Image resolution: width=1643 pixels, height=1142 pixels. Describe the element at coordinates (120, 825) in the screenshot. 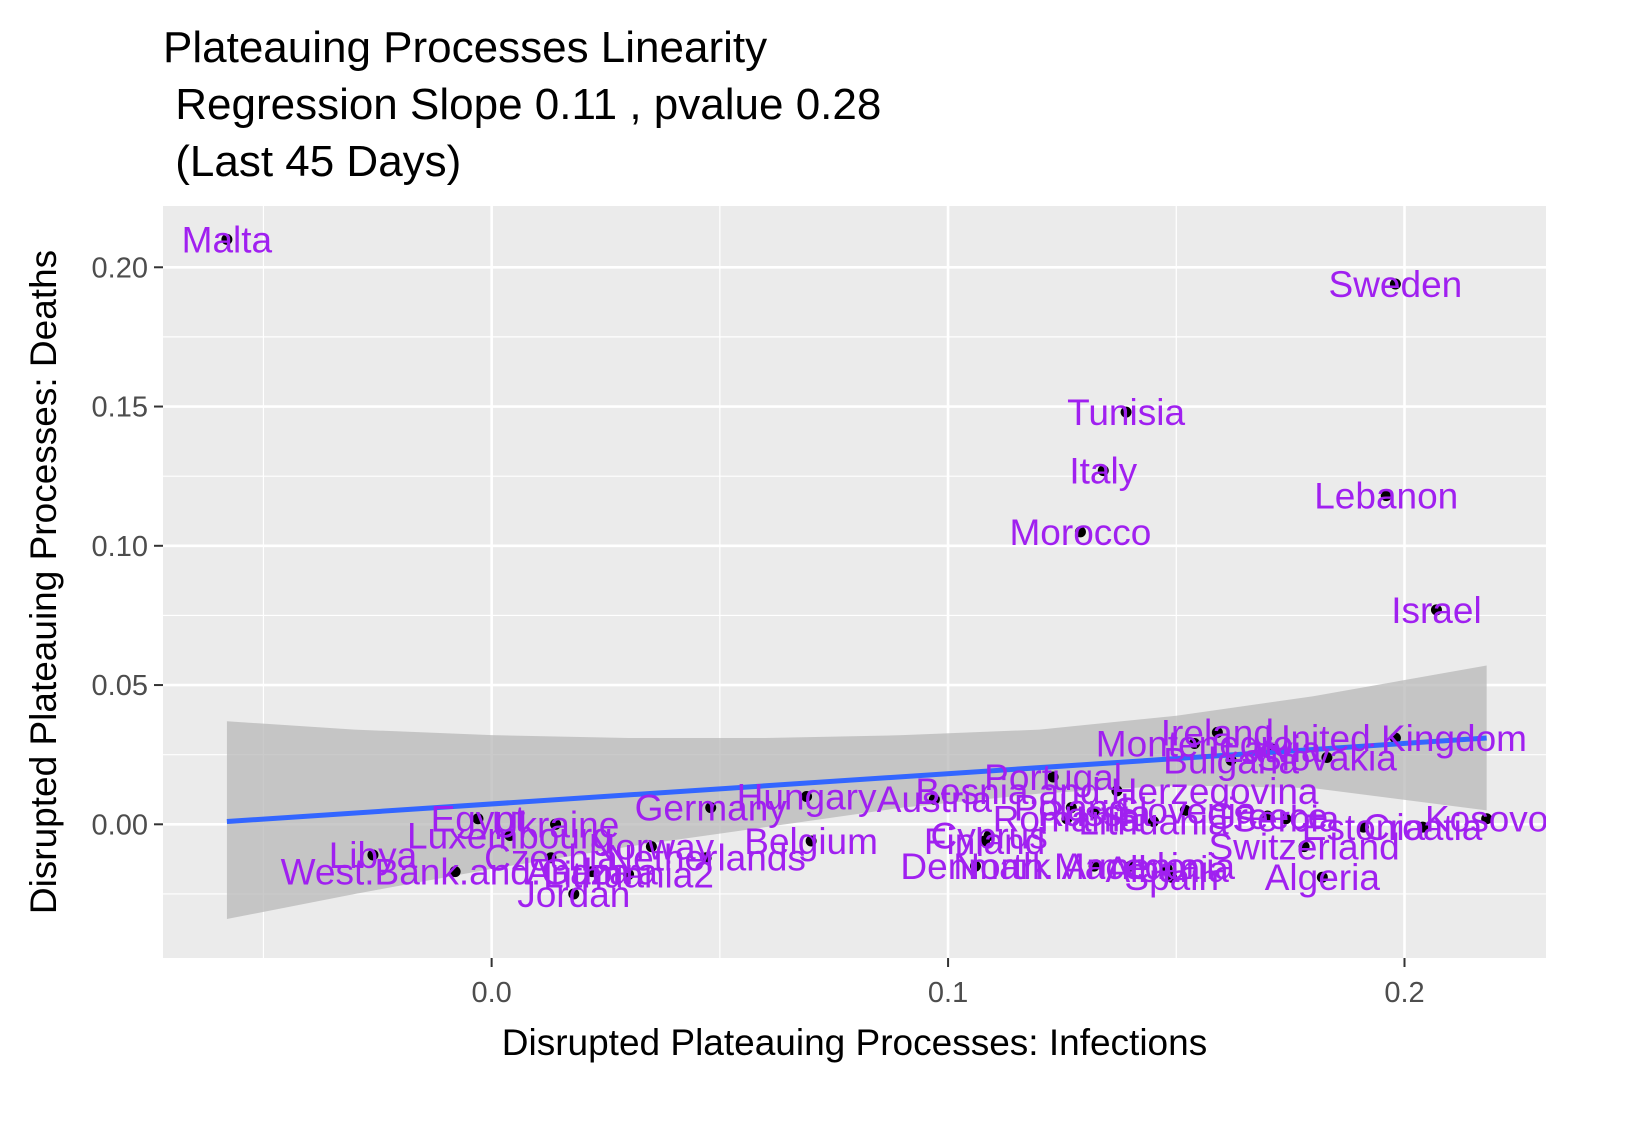

I see `y-tick-label: 0.00` at that location.